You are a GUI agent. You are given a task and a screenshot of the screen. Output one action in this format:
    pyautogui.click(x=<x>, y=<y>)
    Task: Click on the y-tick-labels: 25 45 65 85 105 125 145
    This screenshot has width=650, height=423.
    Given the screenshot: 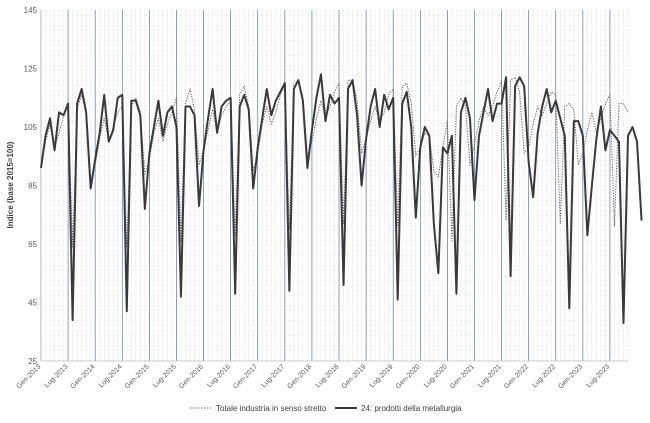 What is the action you would take?
    pyautogui.click(x=31, y=186)
    